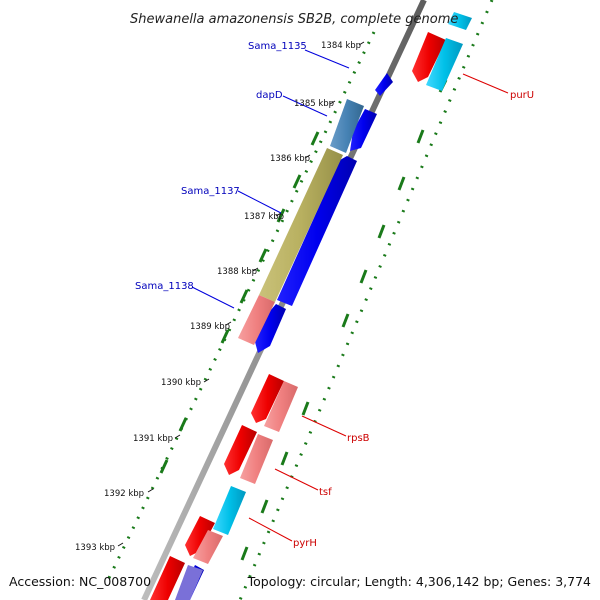  I want to click on tick-label: 1384 kbp, so click(341, 46).